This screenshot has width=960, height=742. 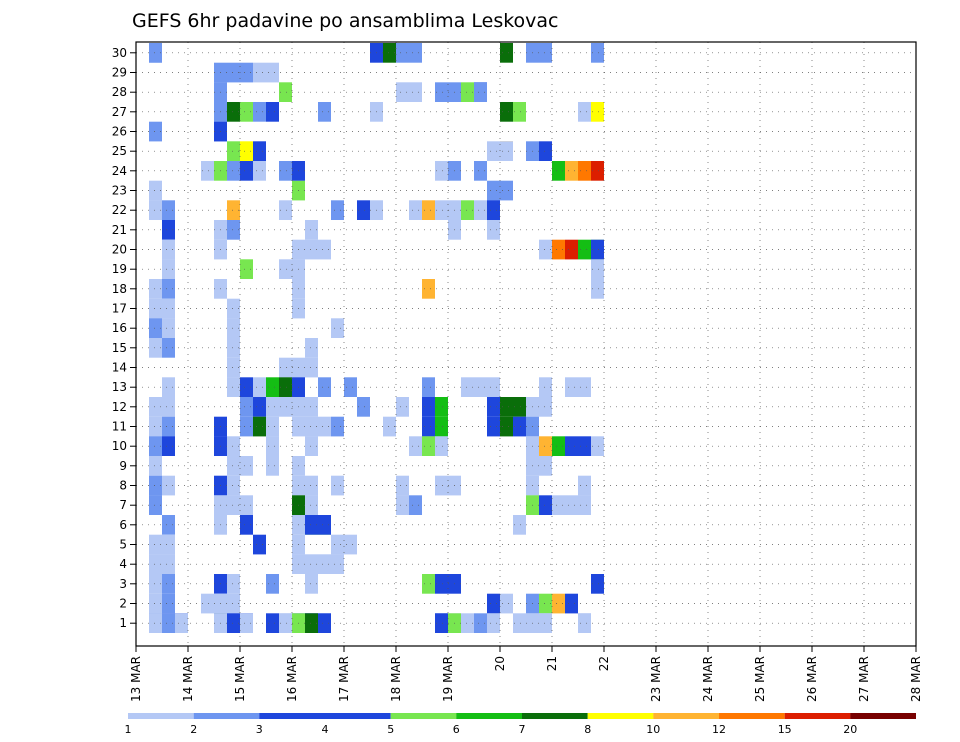 What do you see at coordinates (119, 309) in the screenshot?
I see `y-tick-label: 17` at bounding box center [119, 309].